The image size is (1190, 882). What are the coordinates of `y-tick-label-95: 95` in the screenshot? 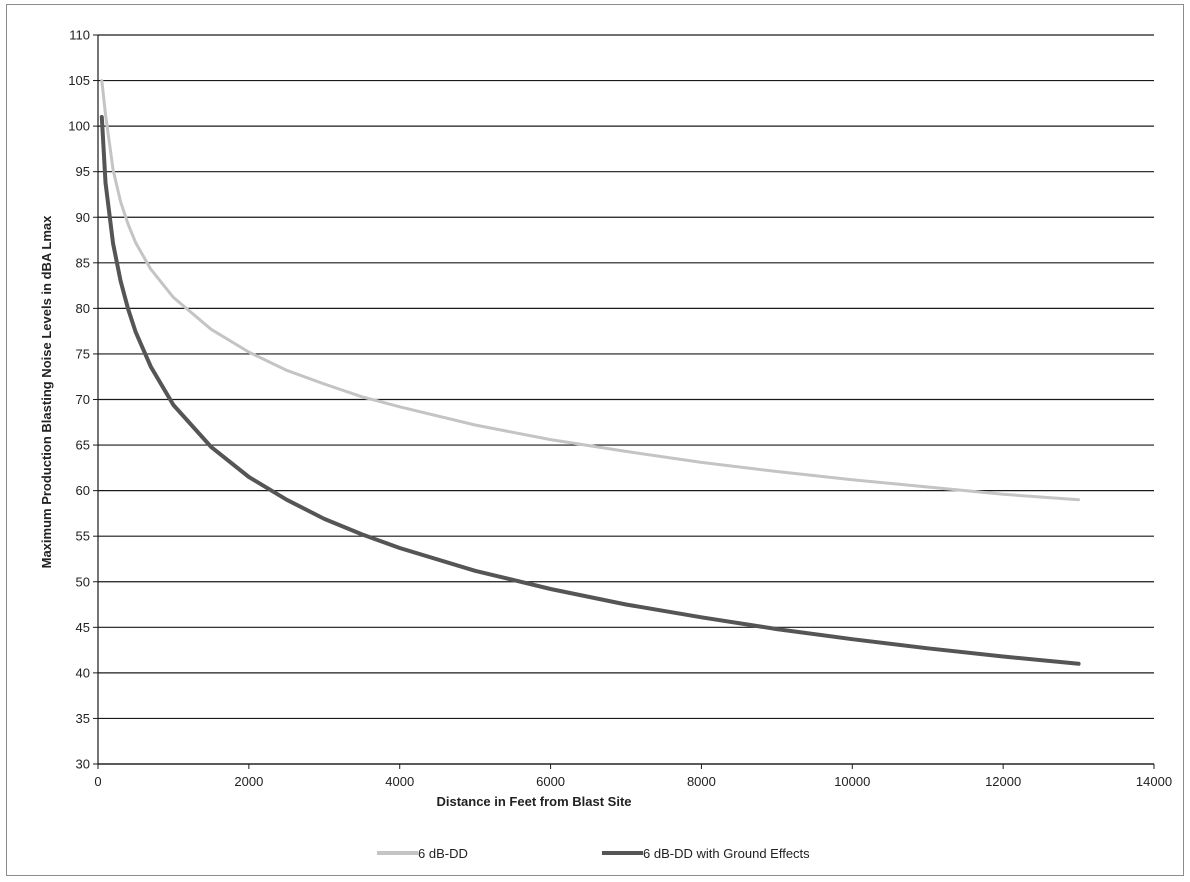 It's located at (83, 171).